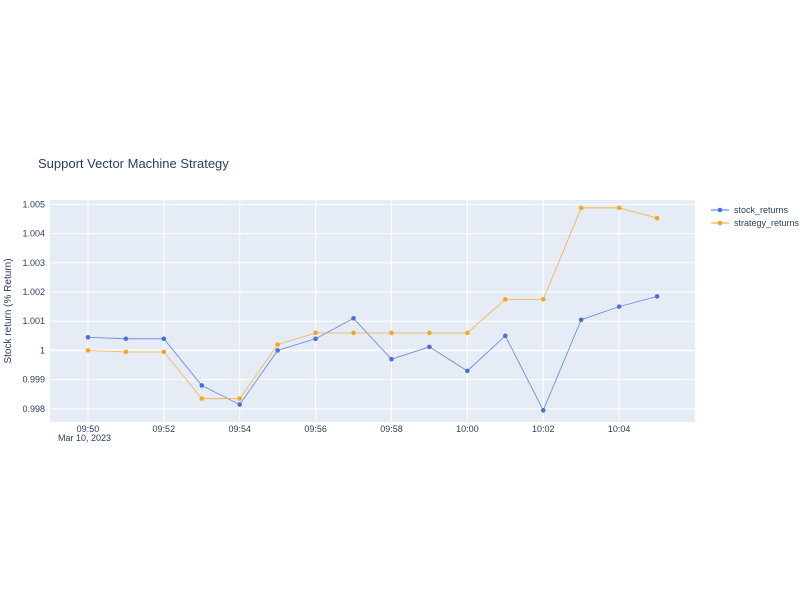  Describe the element at coordinates (88, 429) in the screenshot. I see `x-tick-label: 09:50` at that location.